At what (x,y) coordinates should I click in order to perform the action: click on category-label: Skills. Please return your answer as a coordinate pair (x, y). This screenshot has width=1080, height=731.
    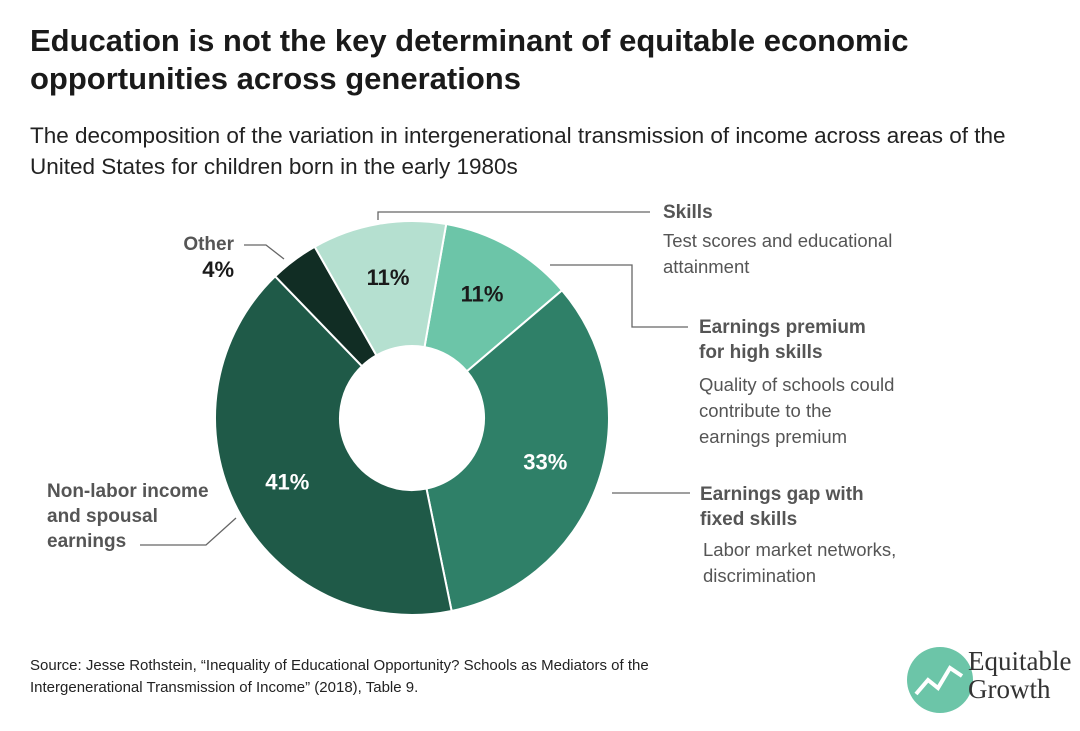
    Looking at the image, I should click on (688, 212).